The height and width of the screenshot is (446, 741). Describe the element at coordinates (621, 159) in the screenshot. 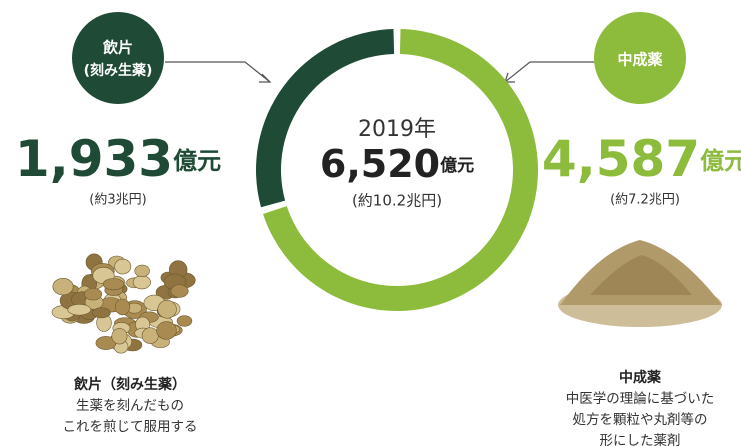

I see `value-label: 4,587` at that location.